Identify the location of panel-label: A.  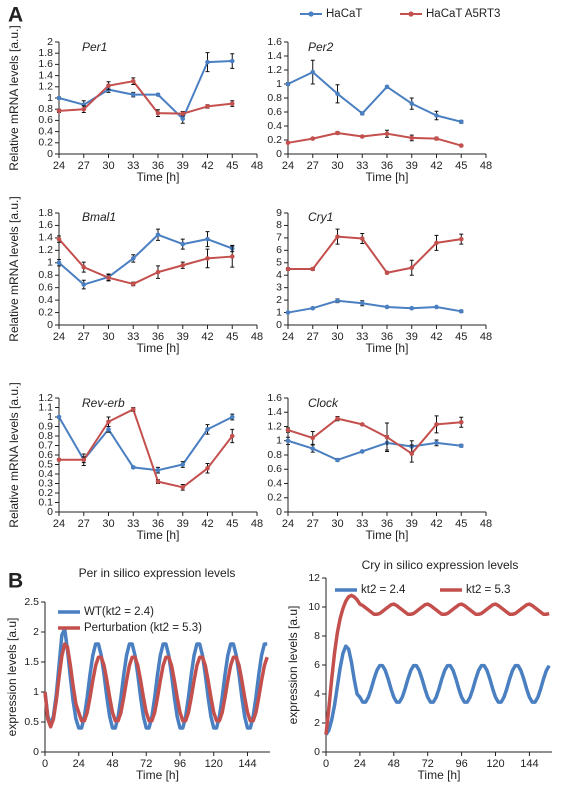
(15, 15).